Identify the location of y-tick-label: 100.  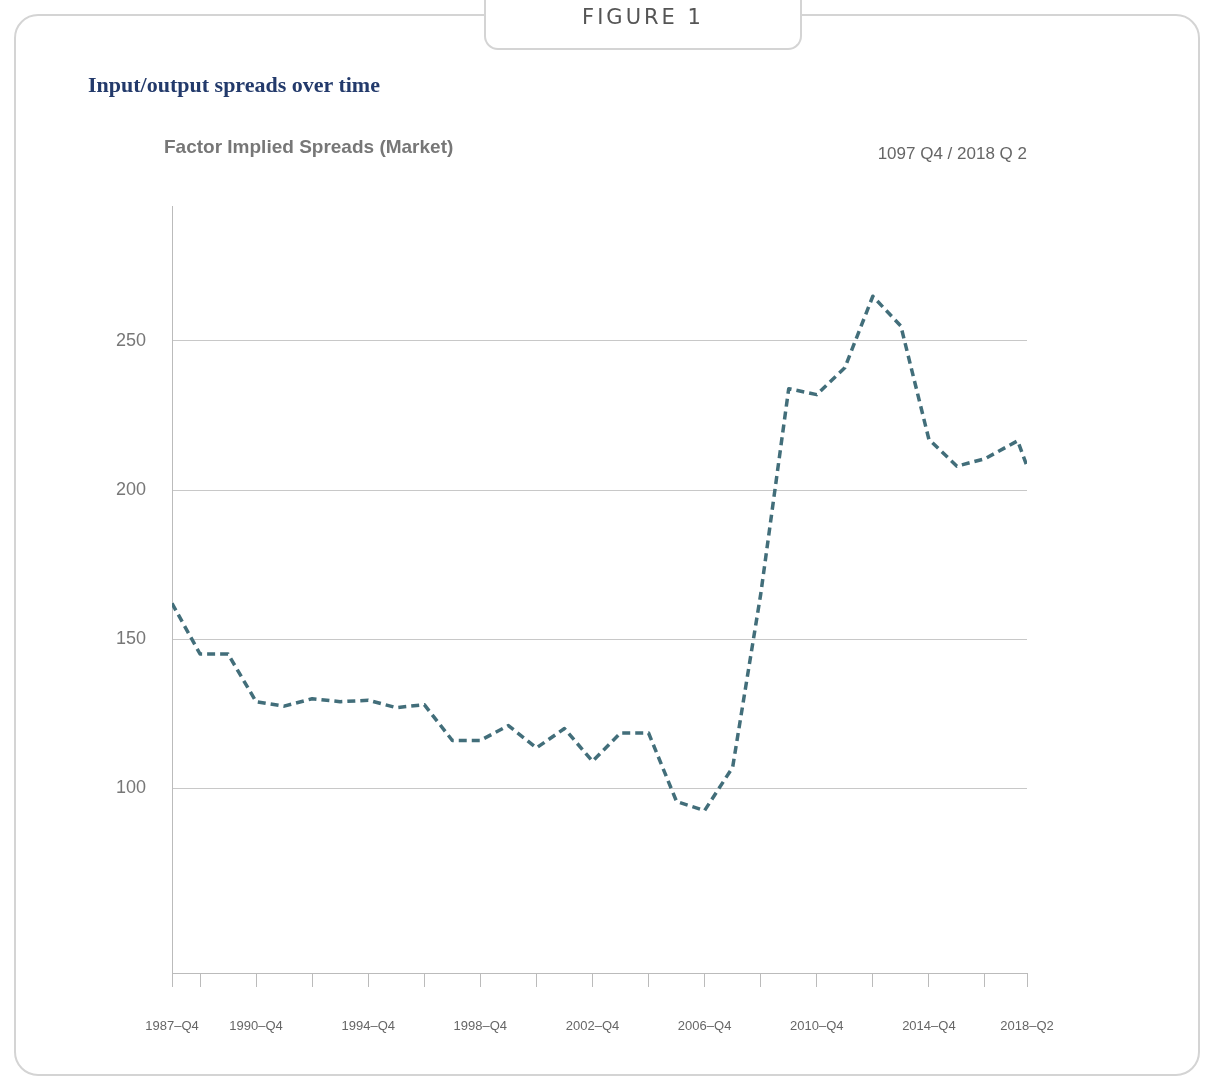
(130, 787).